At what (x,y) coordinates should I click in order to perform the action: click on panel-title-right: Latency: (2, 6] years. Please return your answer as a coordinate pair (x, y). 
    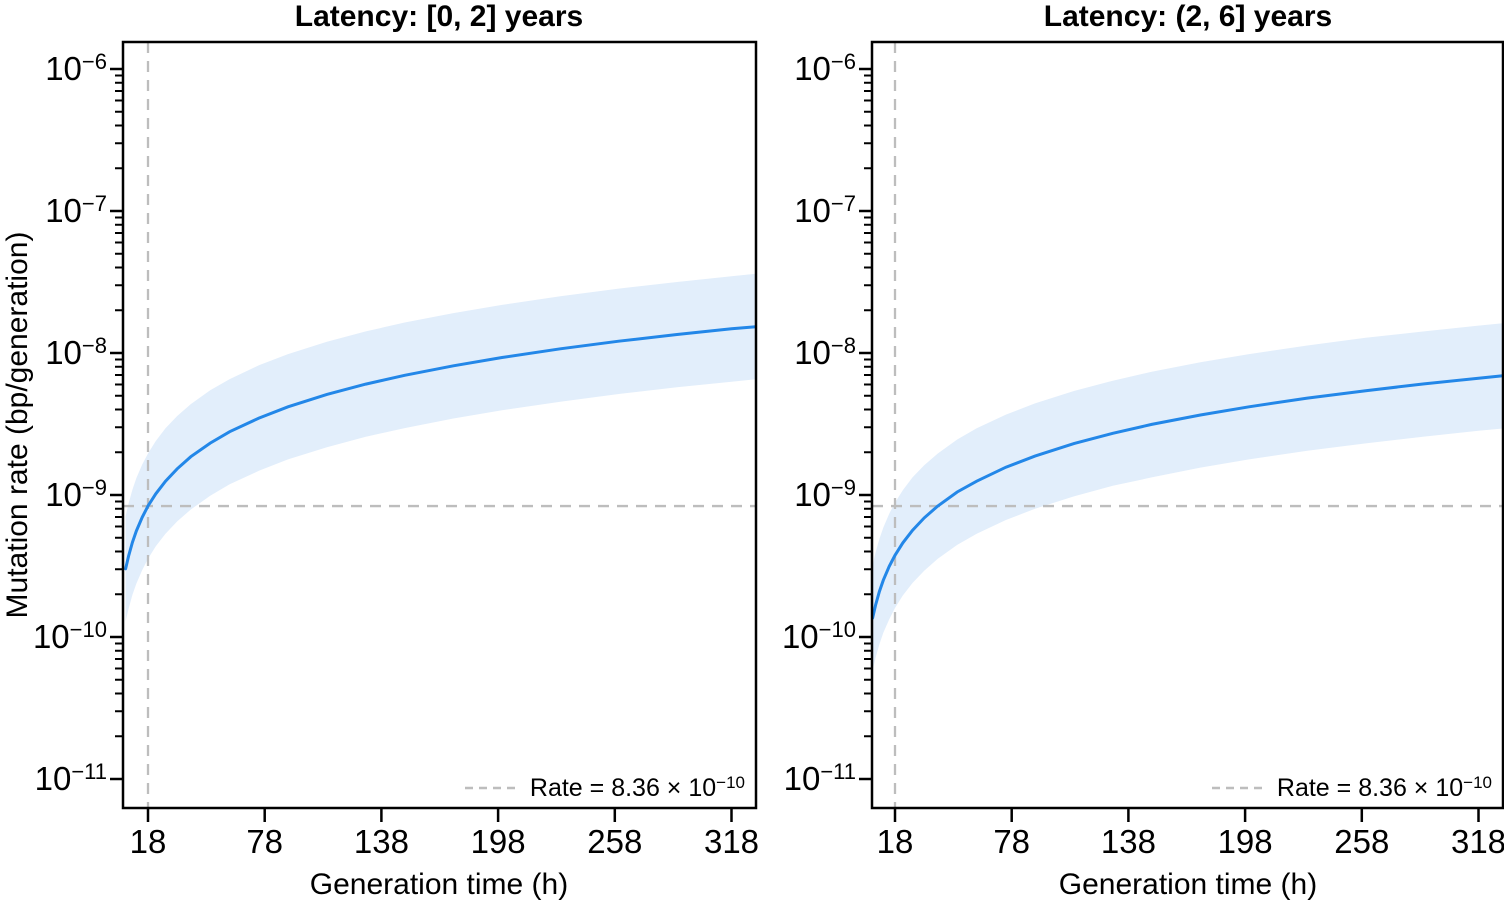
    Looking at the image, I should click on (1188, 16).